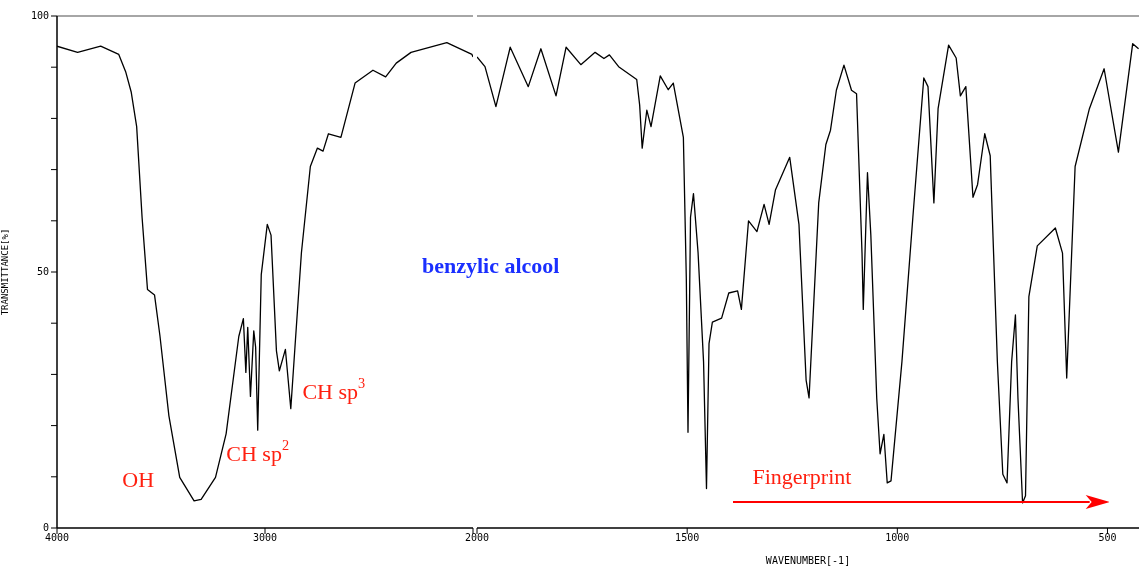 This screenshot has width=1140, height=567. Describe the element at coordinates (1107, 537) in the screenshot. I see `x-tick-label: 500` at that location.